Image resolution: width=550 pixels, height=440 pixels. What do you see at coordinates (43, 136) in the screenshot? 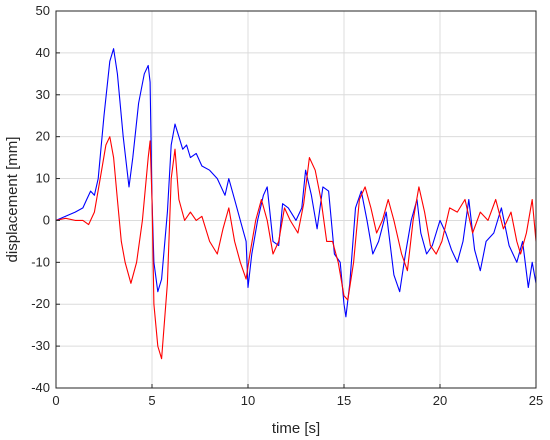
I see `y-tick-label: 20` at bounding box center [43, 136].